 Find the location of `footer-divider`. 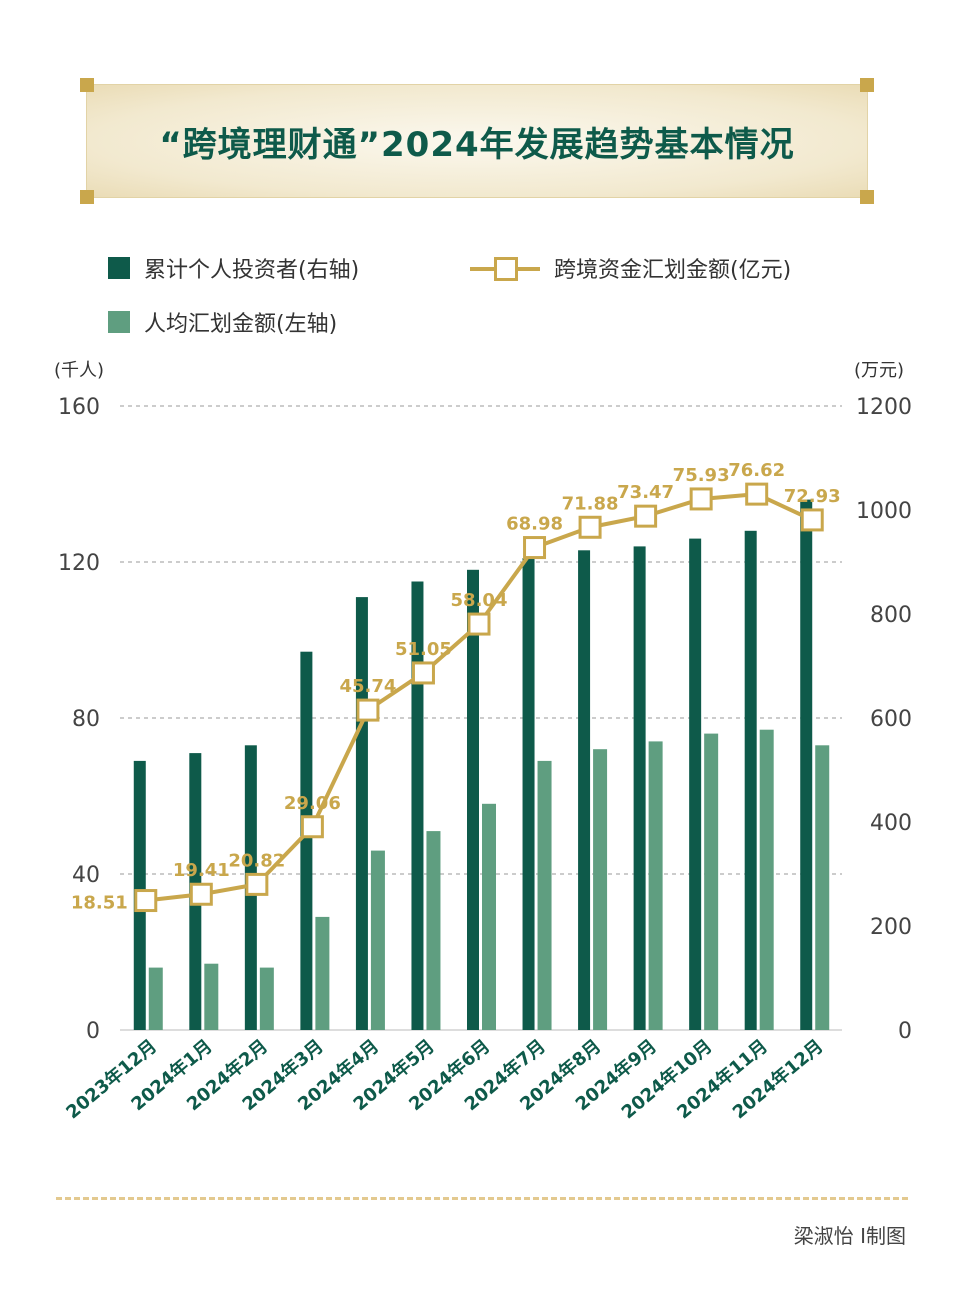

footer-divider is located at coordinates (482, 1198).